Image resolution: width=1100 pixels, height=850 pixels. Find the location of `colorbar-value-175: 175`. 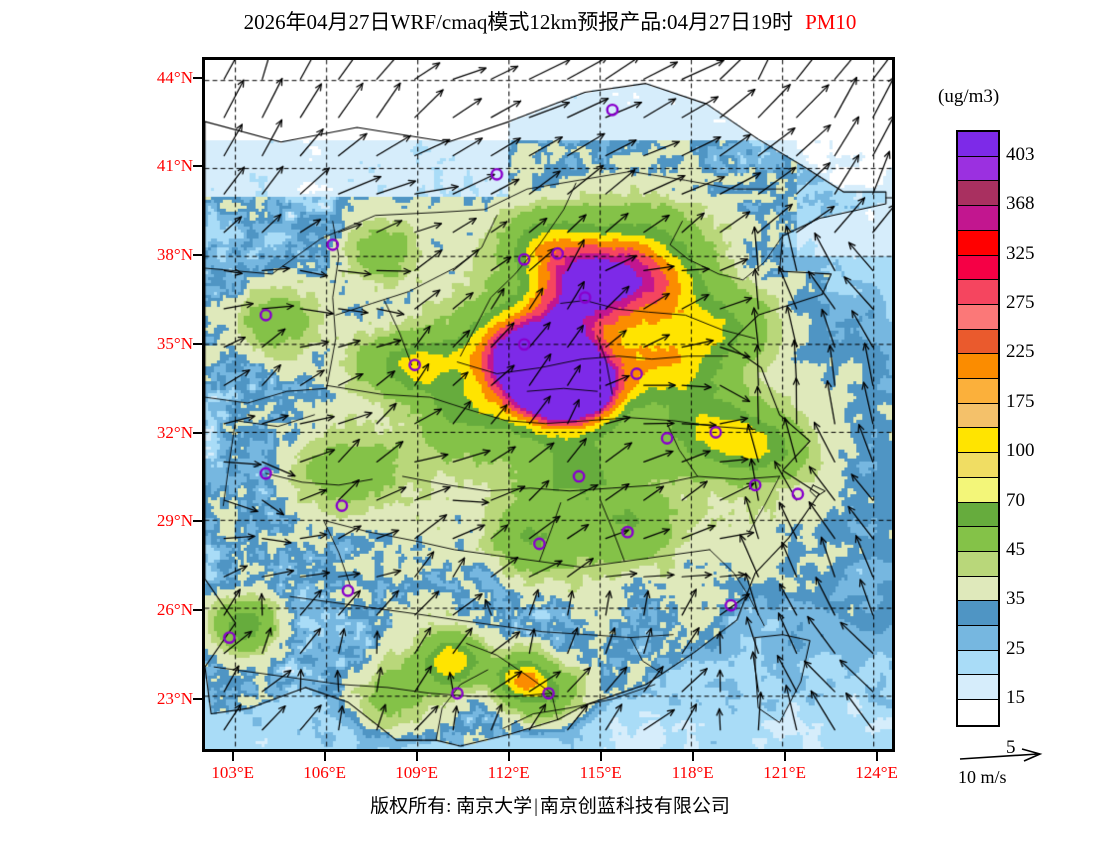

colorbar-value-175: 175 is located at coordinates (1020, 401).